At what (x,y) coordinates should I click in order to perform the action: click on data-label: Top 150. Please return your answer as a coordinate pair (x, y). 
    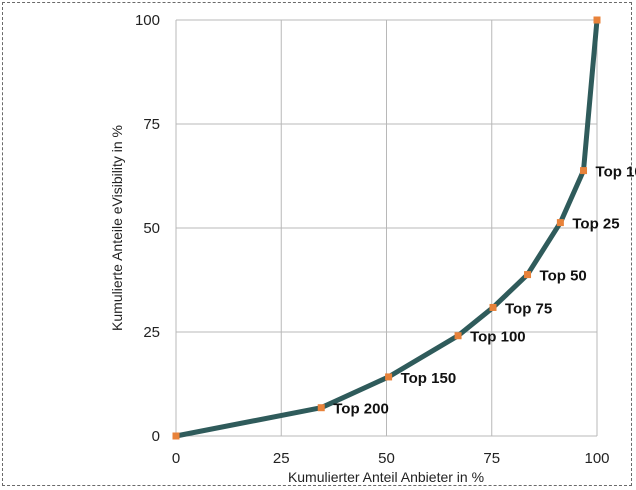
    Looking at the image, I should click on (429, 378).